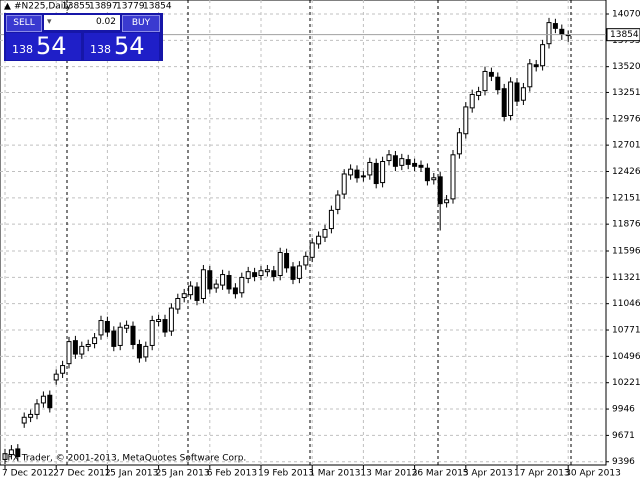  Describe the element at coordinates (49, 22) in the screenshot. I see `lot-arrow: ▾` at that location.